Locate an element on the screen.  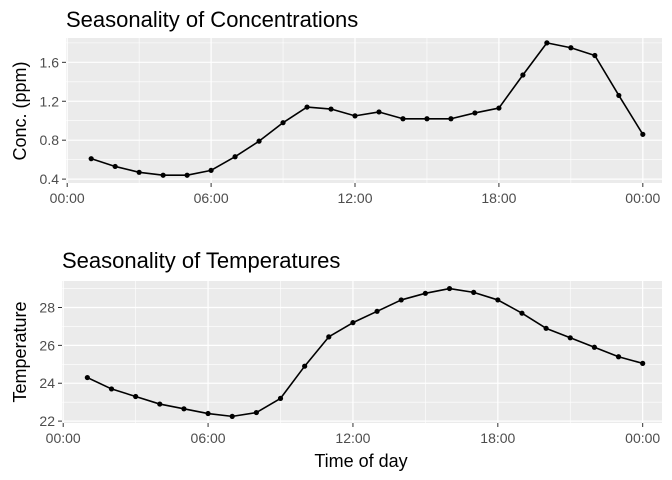
y-tick-label: 0.4 is located at coordinates (50, 179).